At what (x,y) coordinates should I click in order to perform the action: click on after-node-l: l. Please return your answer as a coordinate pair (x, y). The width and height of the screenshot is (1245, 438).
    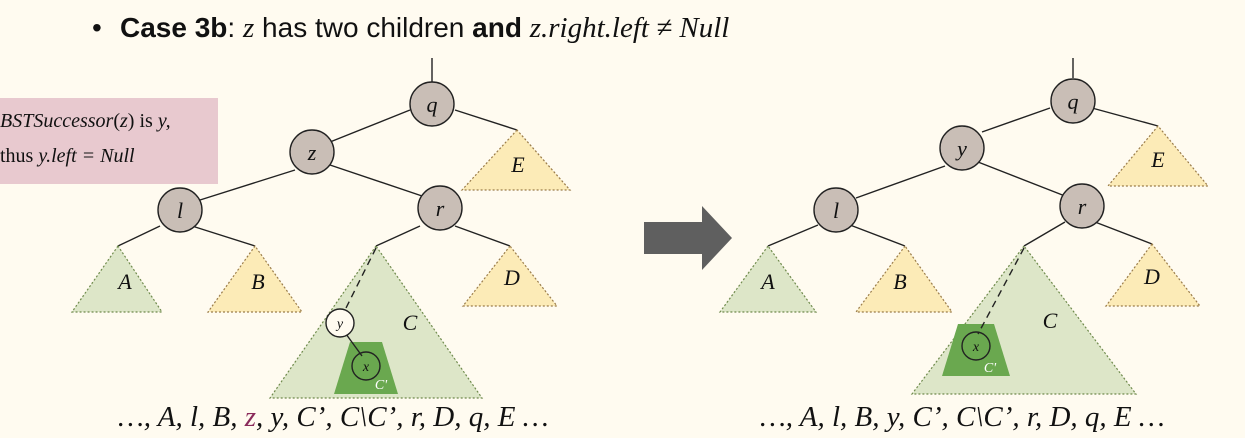
    Looking at the image, I should click on (836, 210).